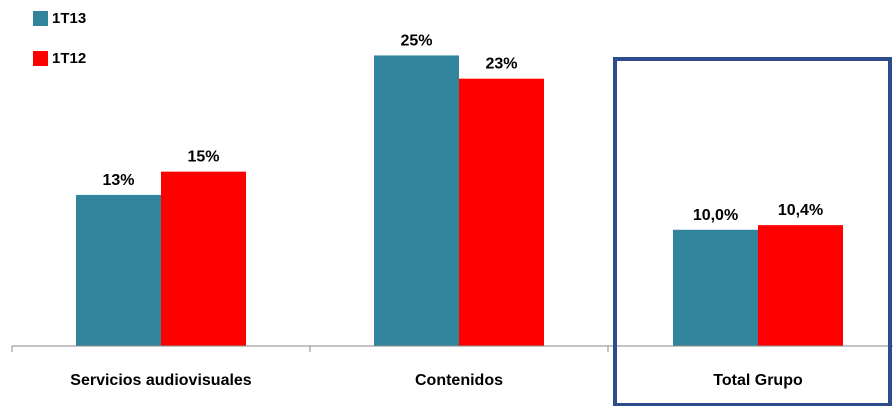 The height and width of the screenshot is (406, 893). I want to click on x-axis-ticks, so click(310, 349).